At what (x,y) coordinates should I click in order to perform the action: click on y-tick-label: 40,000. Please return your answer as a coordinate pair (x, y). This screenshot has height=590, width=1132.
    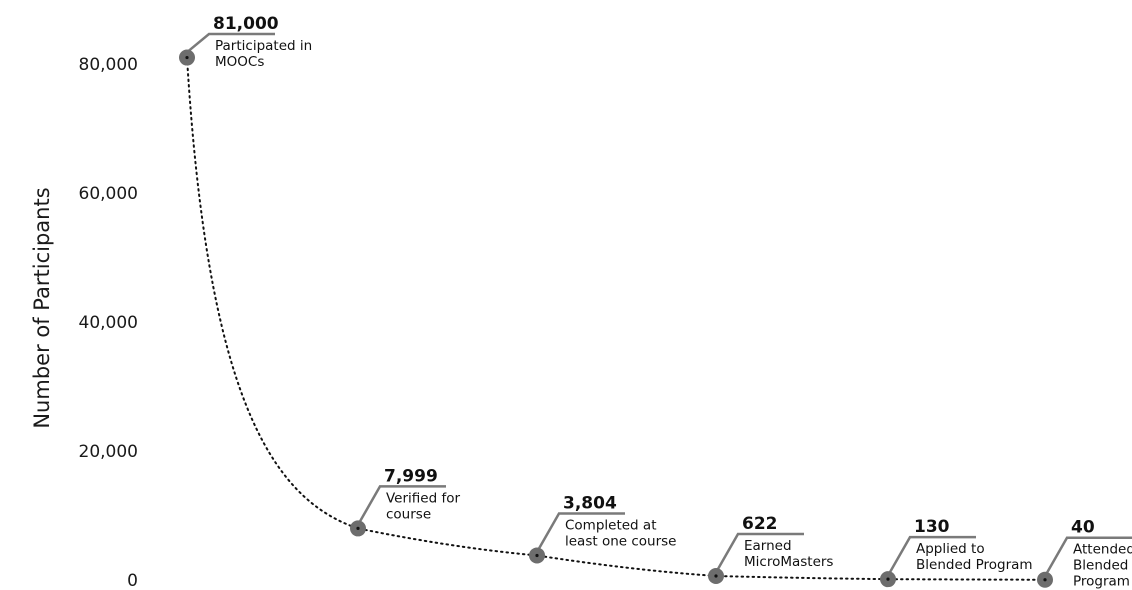
    Looking at the image, I should click on (108, 323).